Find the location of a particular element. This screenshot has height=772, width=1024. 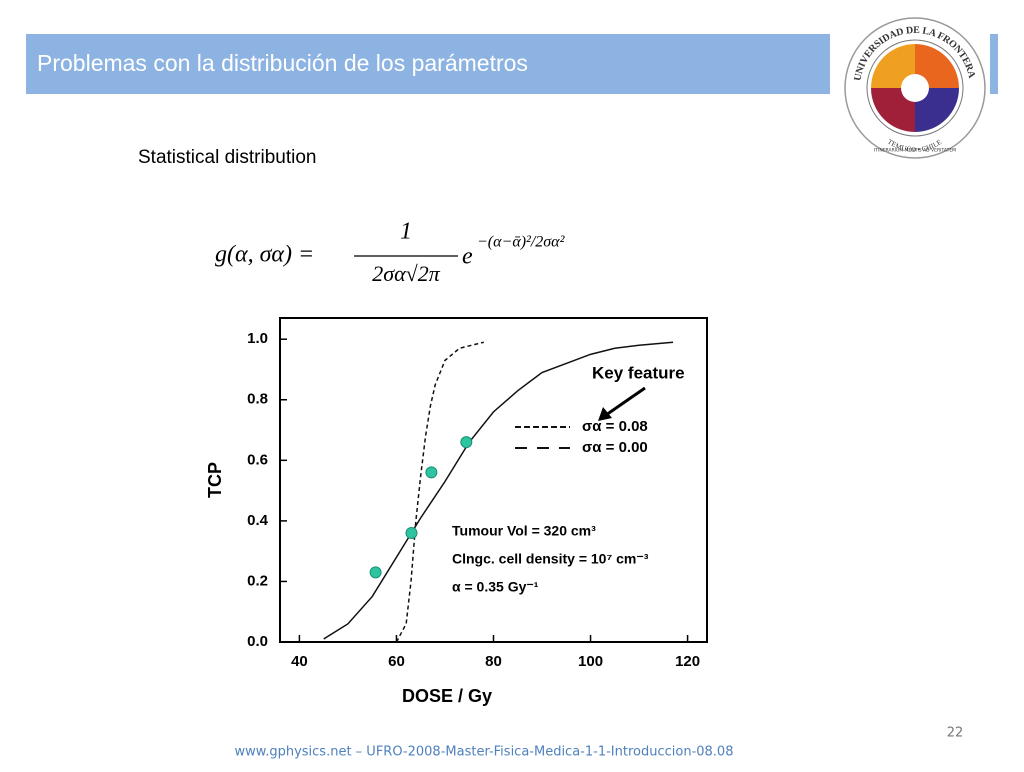

logo-motto: ITINERARIUM MENTIS AD VERITATEM is located at coordinates (915, 151).